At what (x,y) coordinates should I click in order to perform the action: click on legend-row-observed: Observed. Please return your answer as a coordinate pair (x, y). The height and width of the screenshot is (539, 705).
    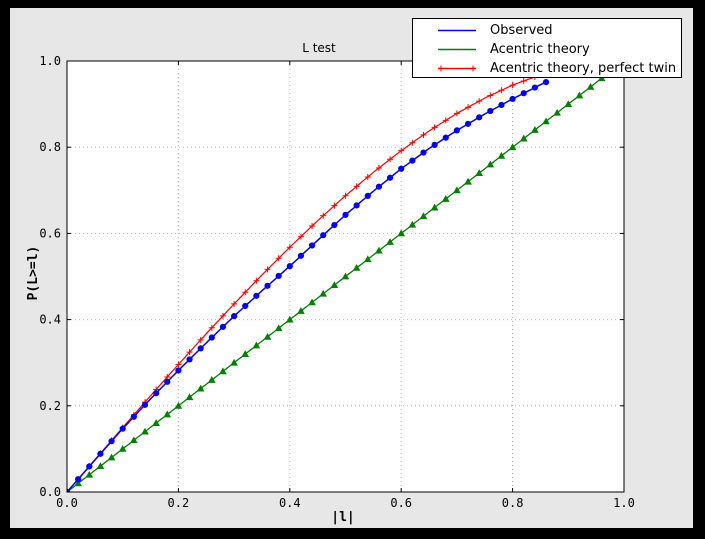
    Looking at the image, I should click on (559, 30).